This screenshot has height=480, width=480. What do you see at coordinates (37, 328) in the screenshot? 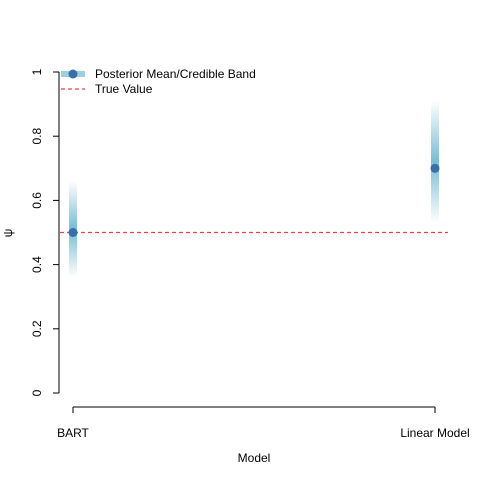
I see `y-tick-label: 0.2` at bounding box center [37, 328].